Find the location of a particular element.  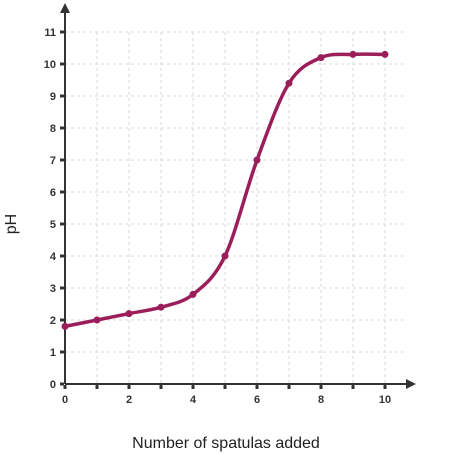

y-tick-label: 6 is located at coordinates (53, 193).